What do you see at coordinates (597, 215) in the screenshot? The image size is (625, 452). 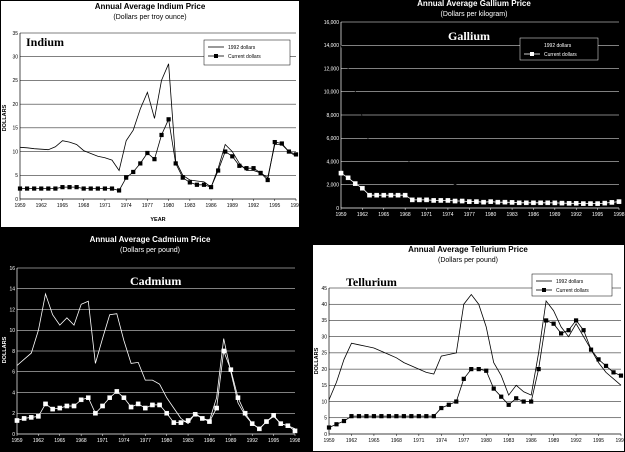 I see `gallium-x-tick-label: 1995` at bounding box center [597, 215].